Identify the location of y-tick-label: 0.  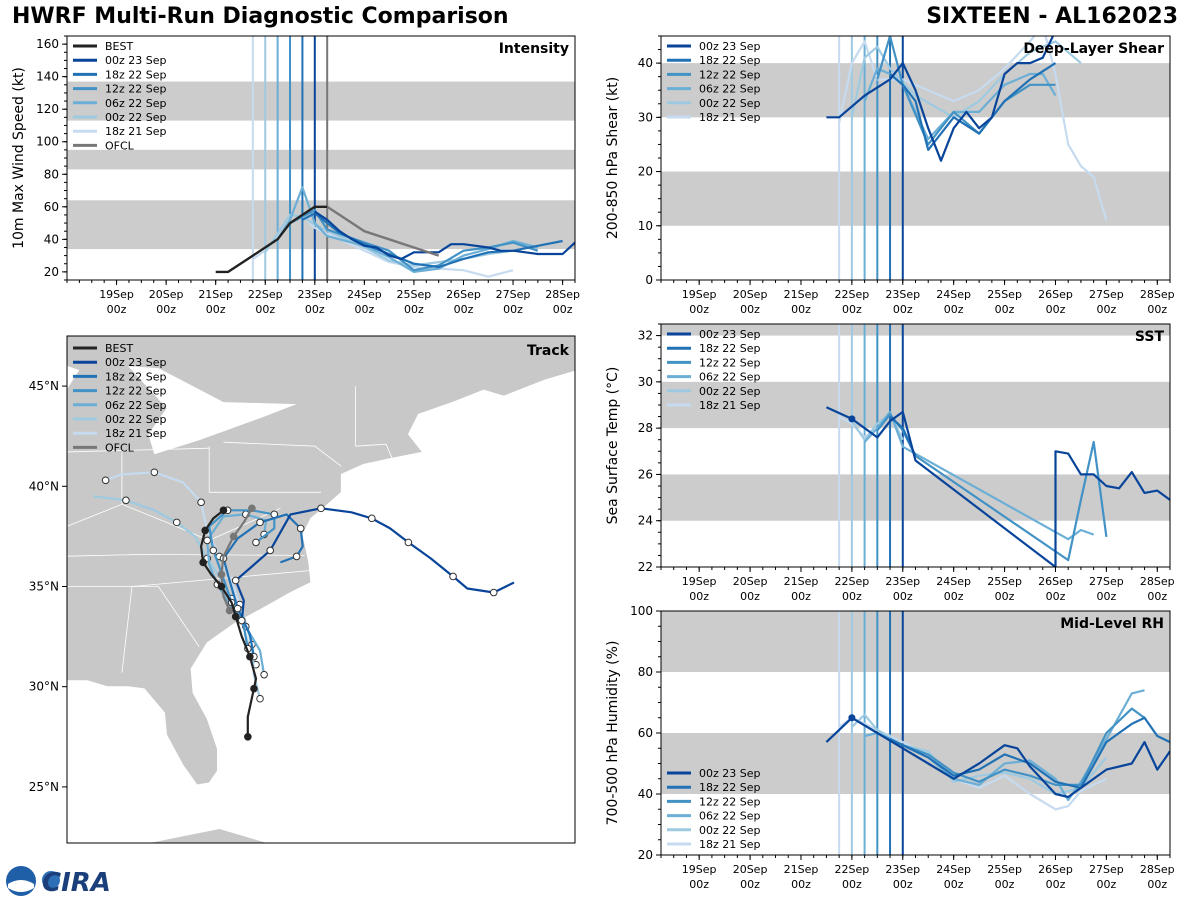
(649, 280).